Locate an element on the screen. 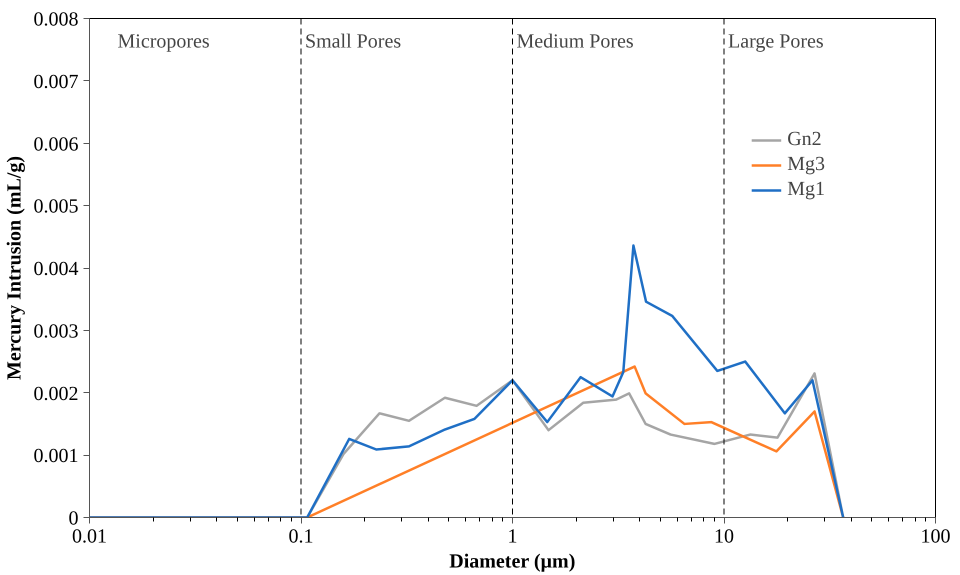 This screenshot has width=960, height=575. y-axis-title: Mercury Intrusion (mL/g) is located at coordinates (15, 268).